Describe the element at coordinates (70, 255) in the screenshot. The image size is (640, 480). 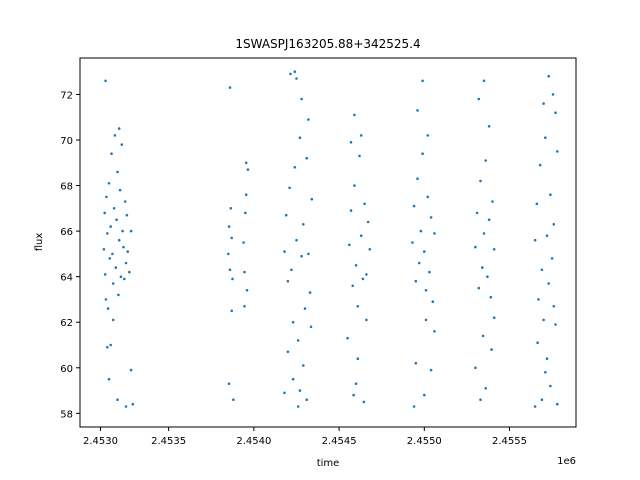
I see `y-axis: 58 60 62 64 66 68 70 72` at that location.